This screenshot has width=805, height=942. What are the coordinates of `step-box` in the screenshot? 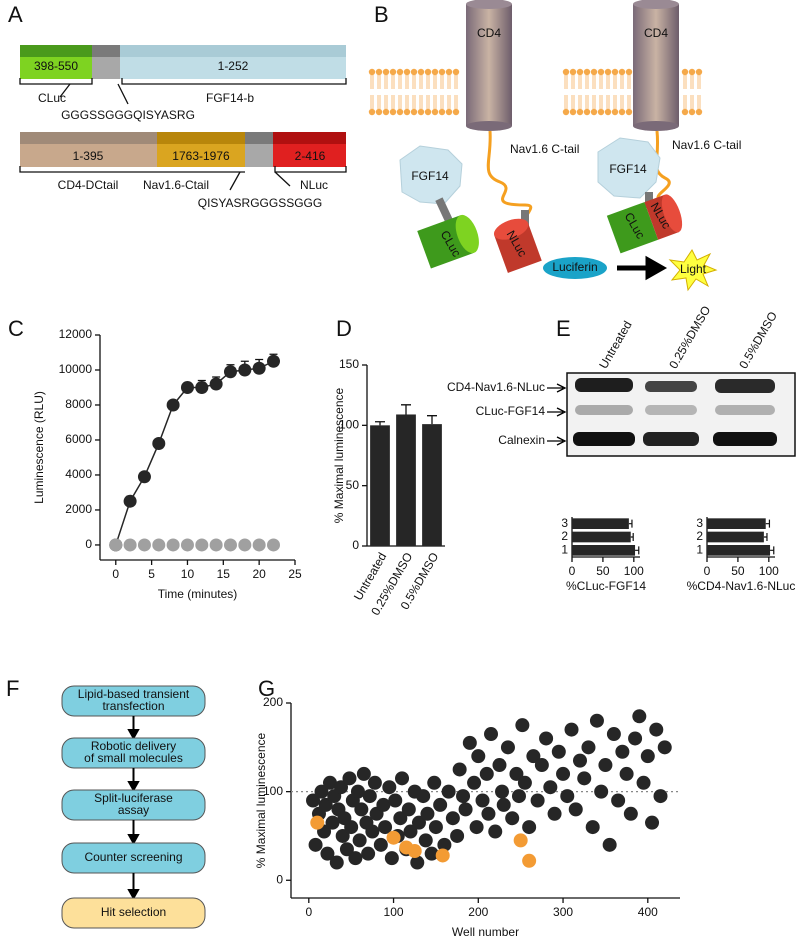 It's located at (133, 913).